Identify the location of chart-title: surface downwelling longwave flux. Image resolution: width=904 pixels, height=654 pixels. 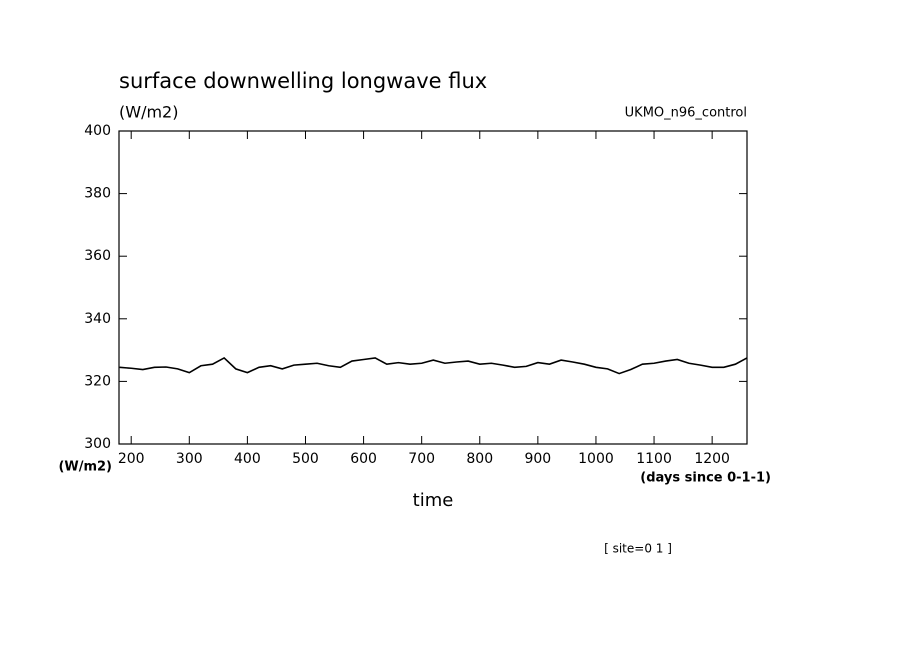
(303, 81).